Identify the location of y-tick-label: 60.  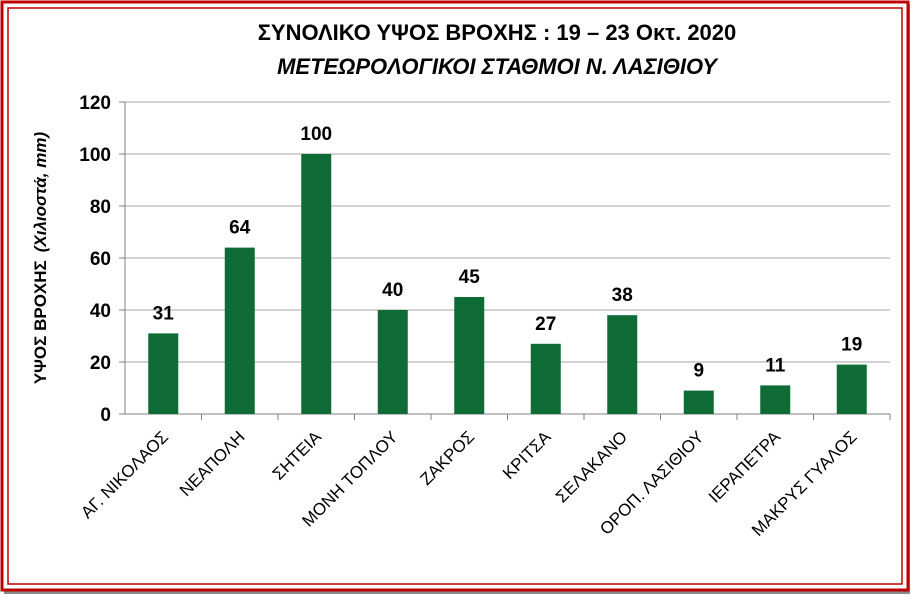
(100, 259).